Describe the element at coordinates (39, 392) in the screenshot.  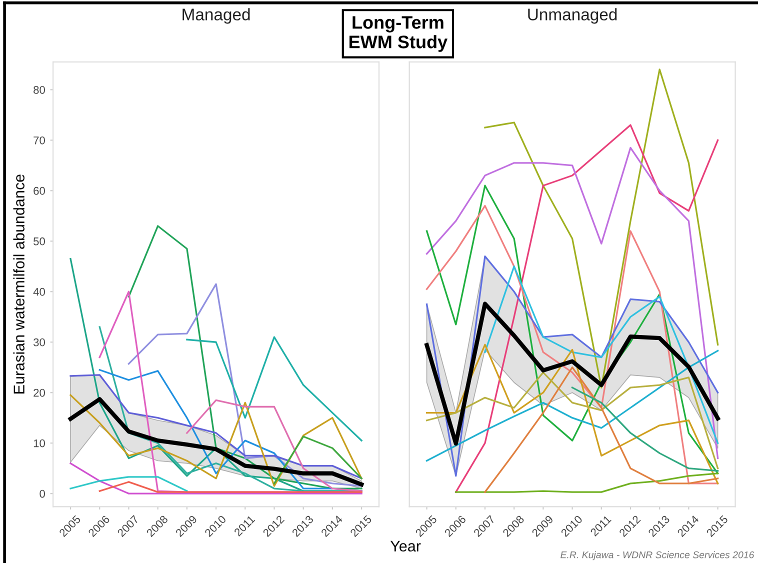
I see `y-tick-label: 20` at that location.